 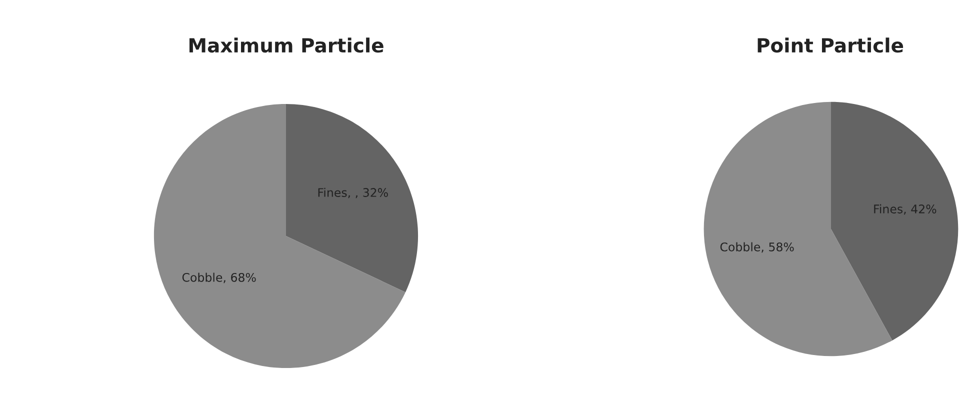 I want to click on slice-label: Fines, , 32%, so click(x=353, y=193).